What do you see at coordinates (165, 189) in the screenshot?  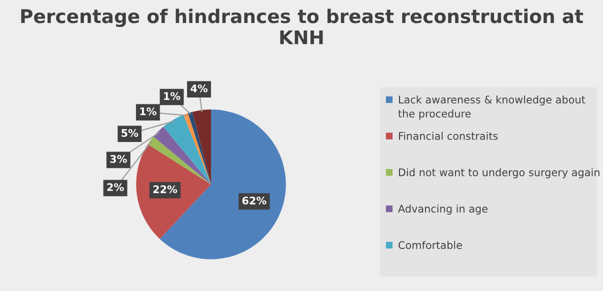 I see `data-label: 22%` at bounding box center [165, 189].